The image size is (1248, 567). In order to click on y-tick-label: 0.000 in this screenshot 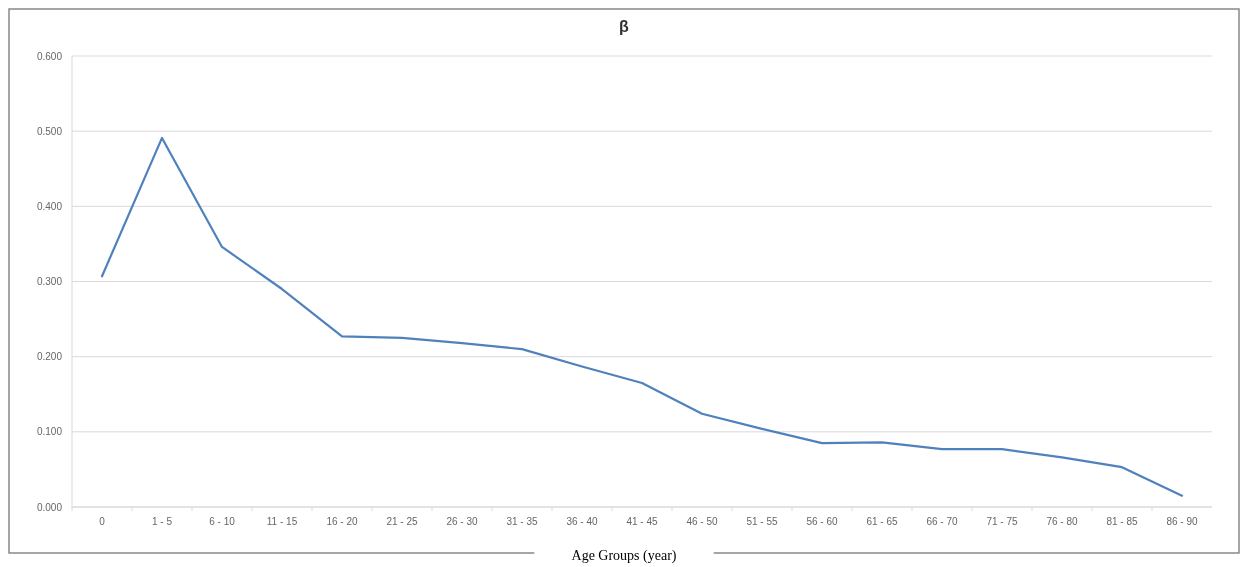, I will do `click(49, 507)`.